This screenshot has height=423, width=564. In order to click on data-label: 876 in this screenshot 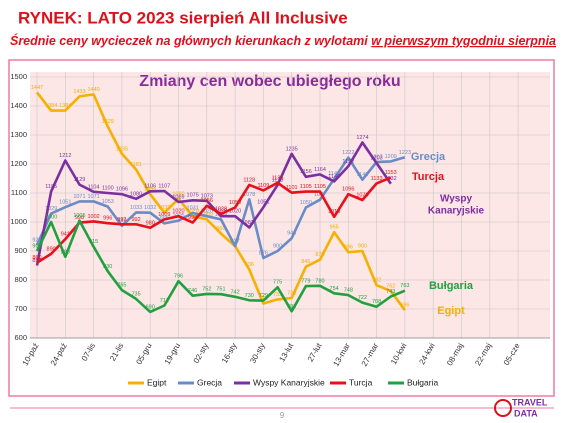, I will do `click(263, 253)`.